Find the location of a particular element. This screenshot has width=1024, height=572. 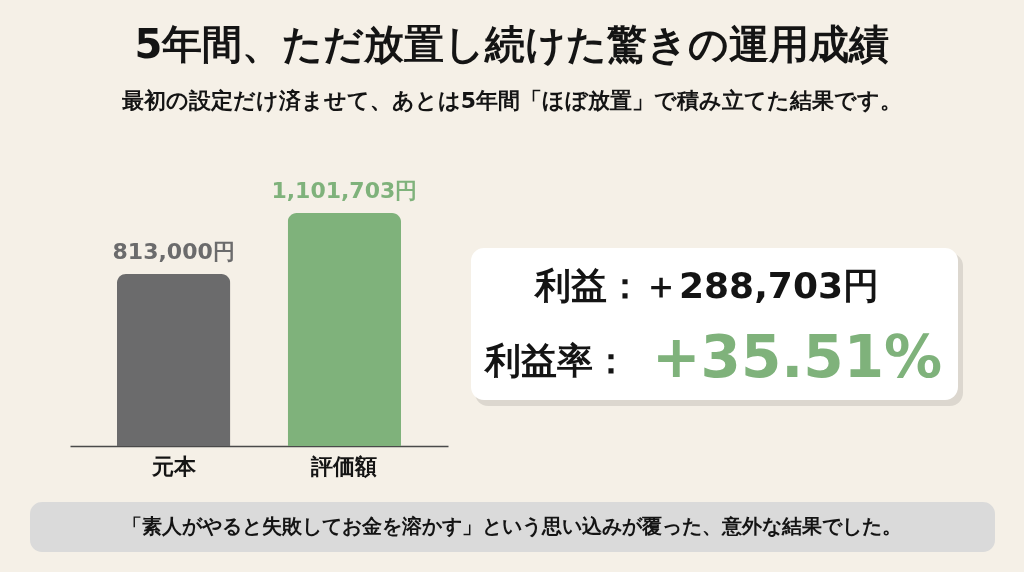

text: 最初の設定だけ済ませて、あとは5年間「ほぼ放置」で積み立てた結果です。 is located at coordinates (511, 100).